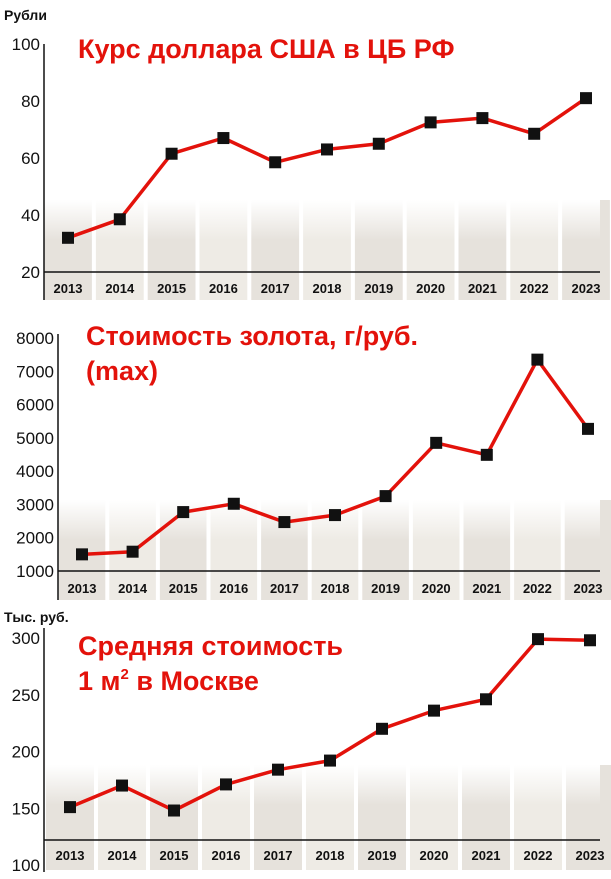  What do you see at coordinates (30, 272) in the screenshot?
I see `chart-1-y-tick-label: 20` at bounding box center [30, 272].